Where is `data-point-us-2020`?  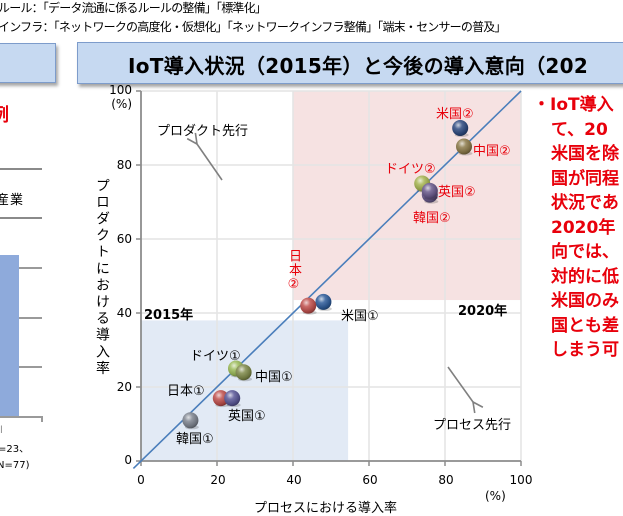
data-point-us-2020 is located at coordinates (460, 128).